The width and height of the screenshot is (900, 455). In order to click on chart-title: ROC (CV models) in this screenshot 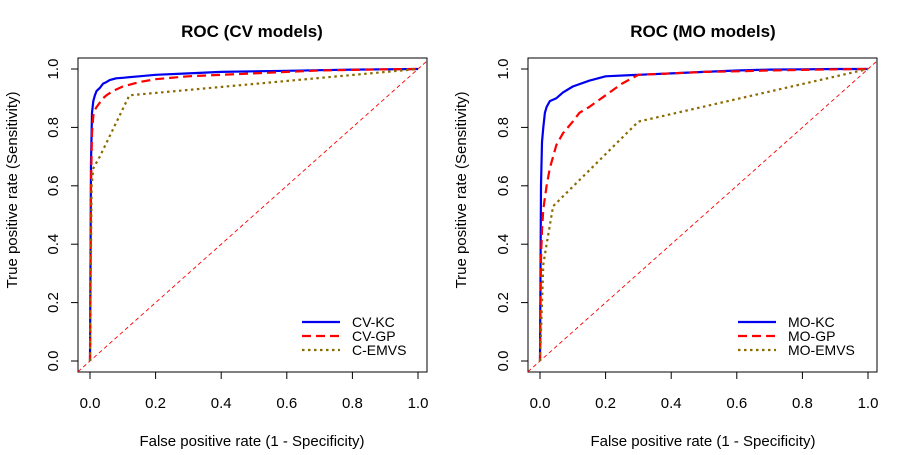, I will do `click(252, 31)`.